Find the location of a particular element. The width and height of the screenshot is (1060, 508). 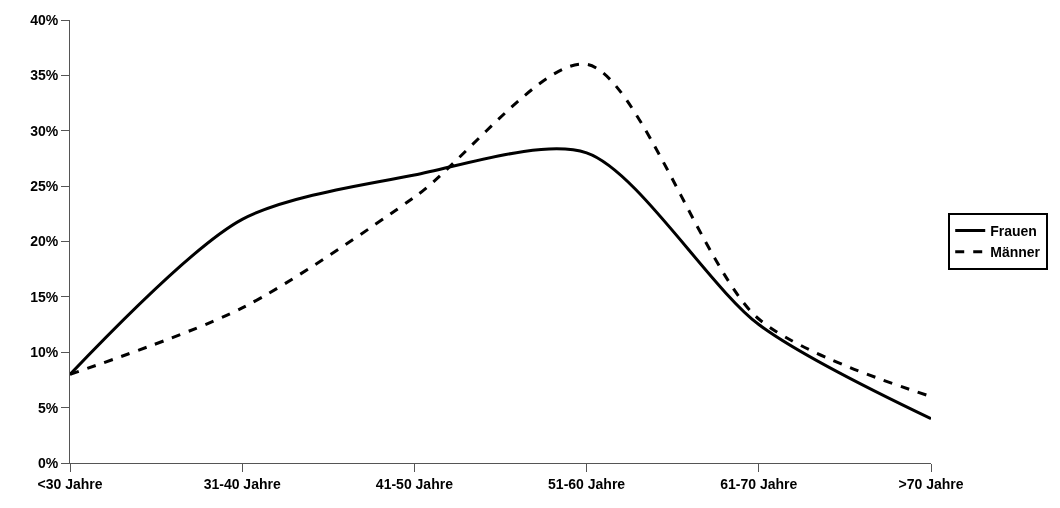

y-tick-label: 5% is located at coordinates (48, 407).